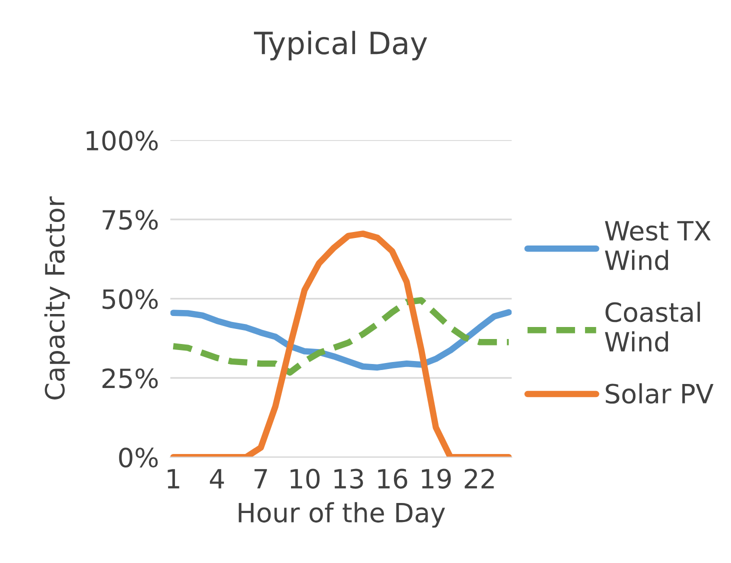  What do you see at coordinates (122, 140) in the screenshot?
I see `y-tick-label: 100%` at bounding box center [122, 140].